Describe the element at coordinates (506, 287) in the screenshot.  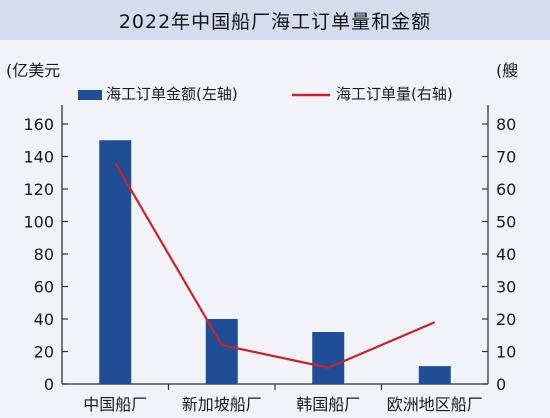
I see `right-tick-label: 30` at that location.